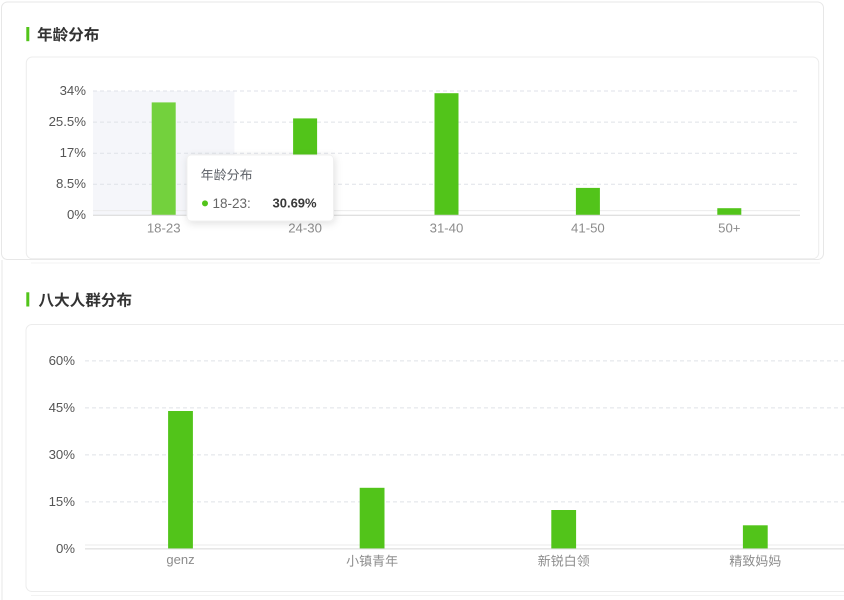 This screenshot has height=600, width=844. I want to click on svg-text: 45%, so click(62, 407).